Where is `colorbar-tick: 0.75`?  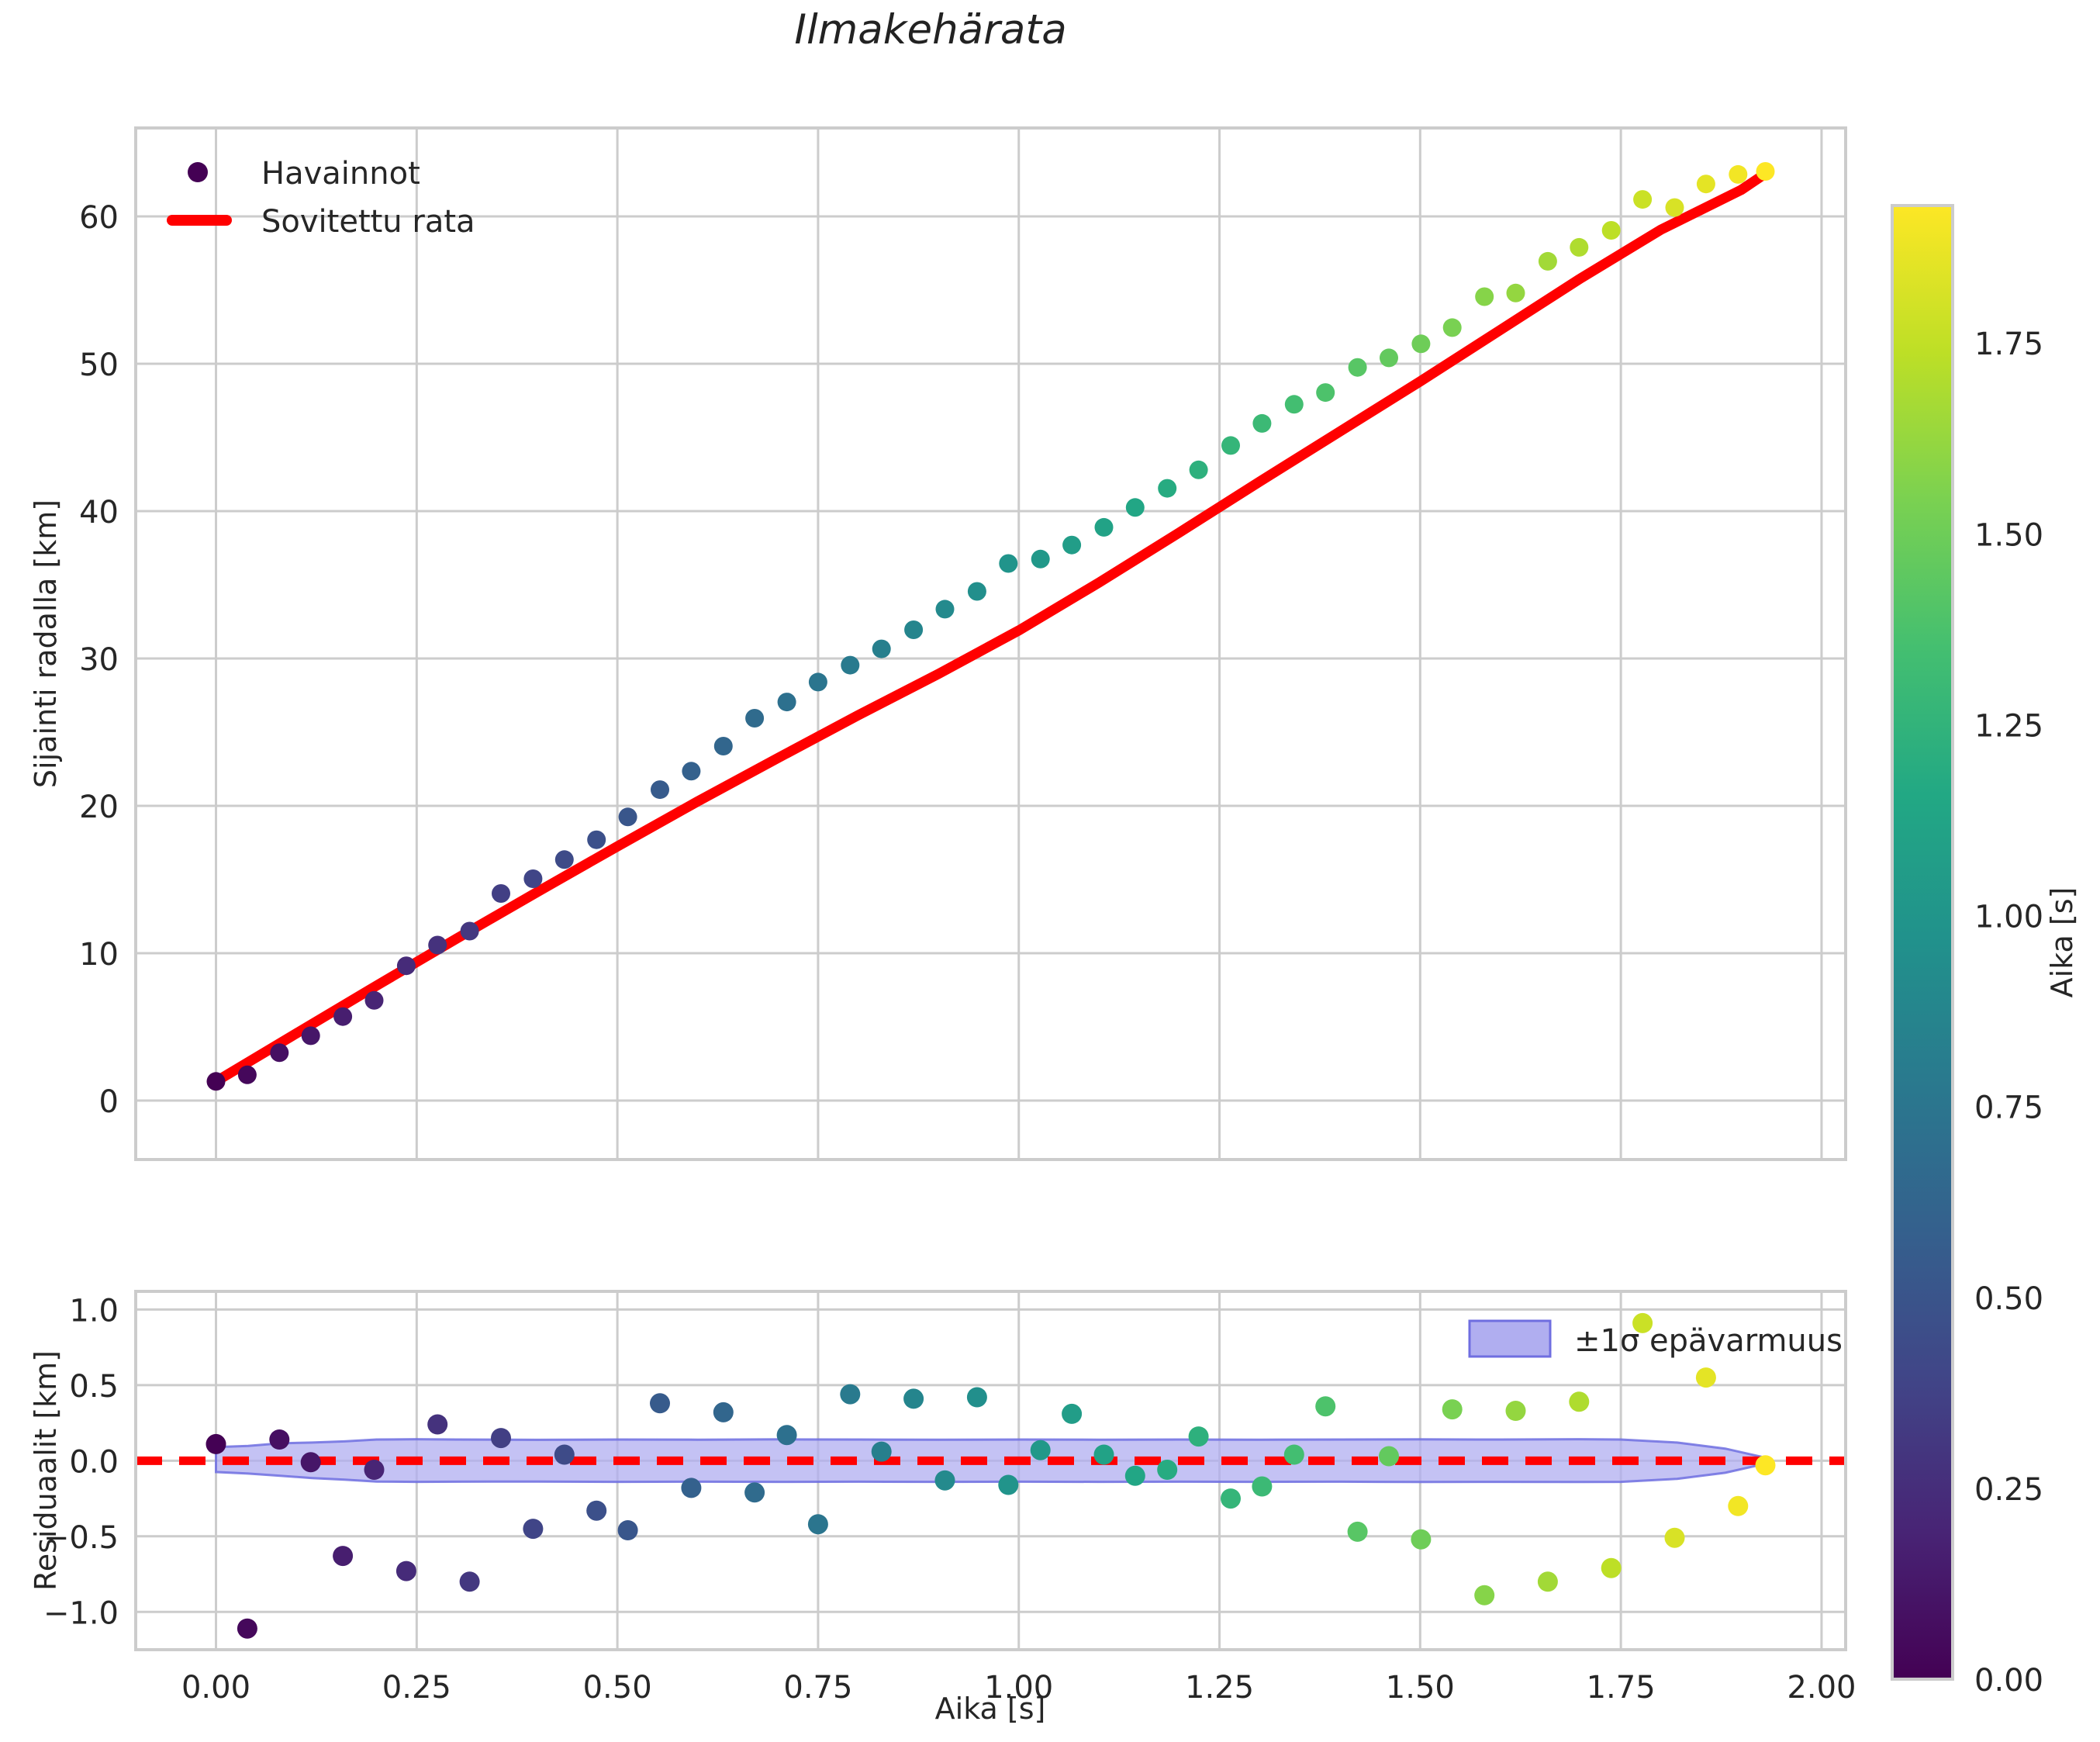 colorbar-tick: 0.75 is located at coordinates (2008, 1108).